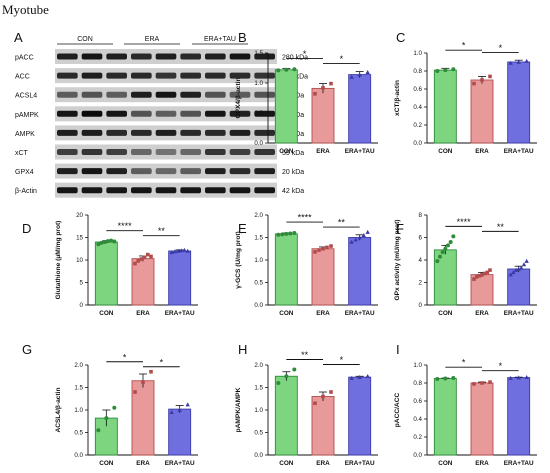 The width and height of the screenshot is (550, 473). I want to click on y-tick-label: 0, so click(421, 305).